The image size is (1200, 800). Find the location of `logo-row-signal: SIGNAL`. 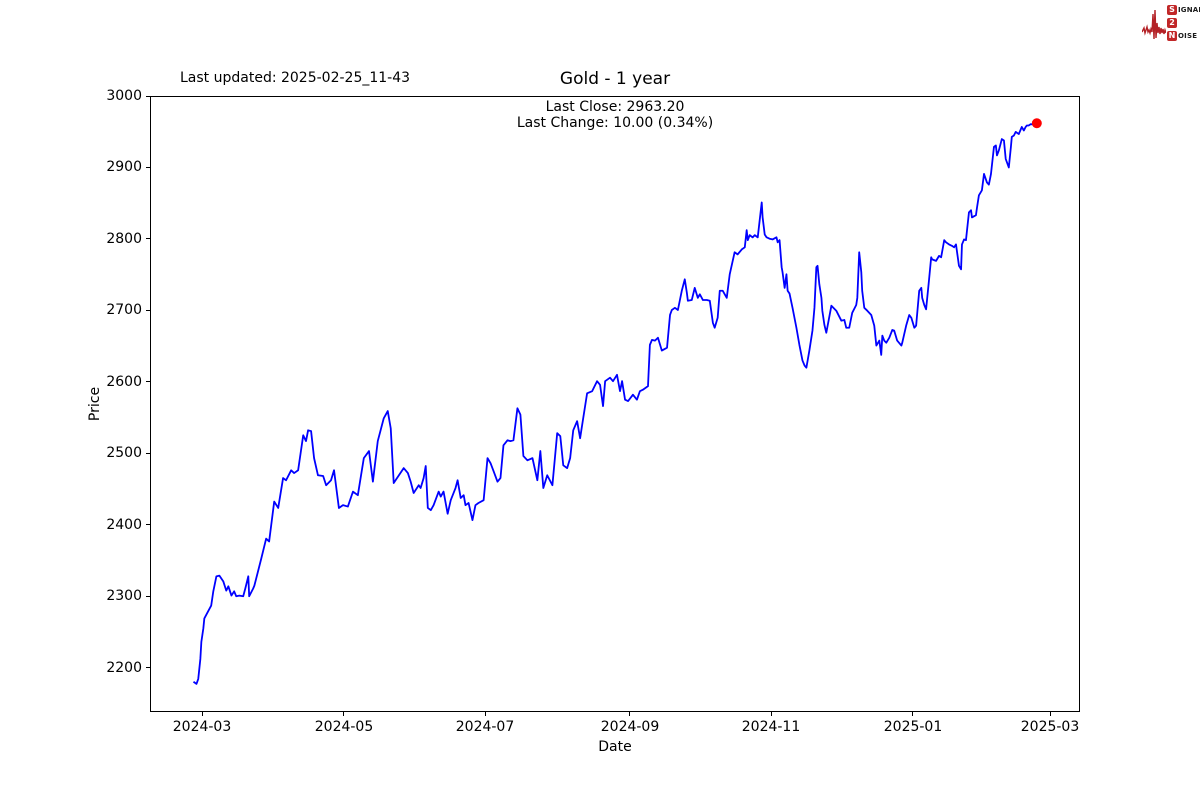

logo-row-signal: SIGNAL is located at coordinates (1183, 9).